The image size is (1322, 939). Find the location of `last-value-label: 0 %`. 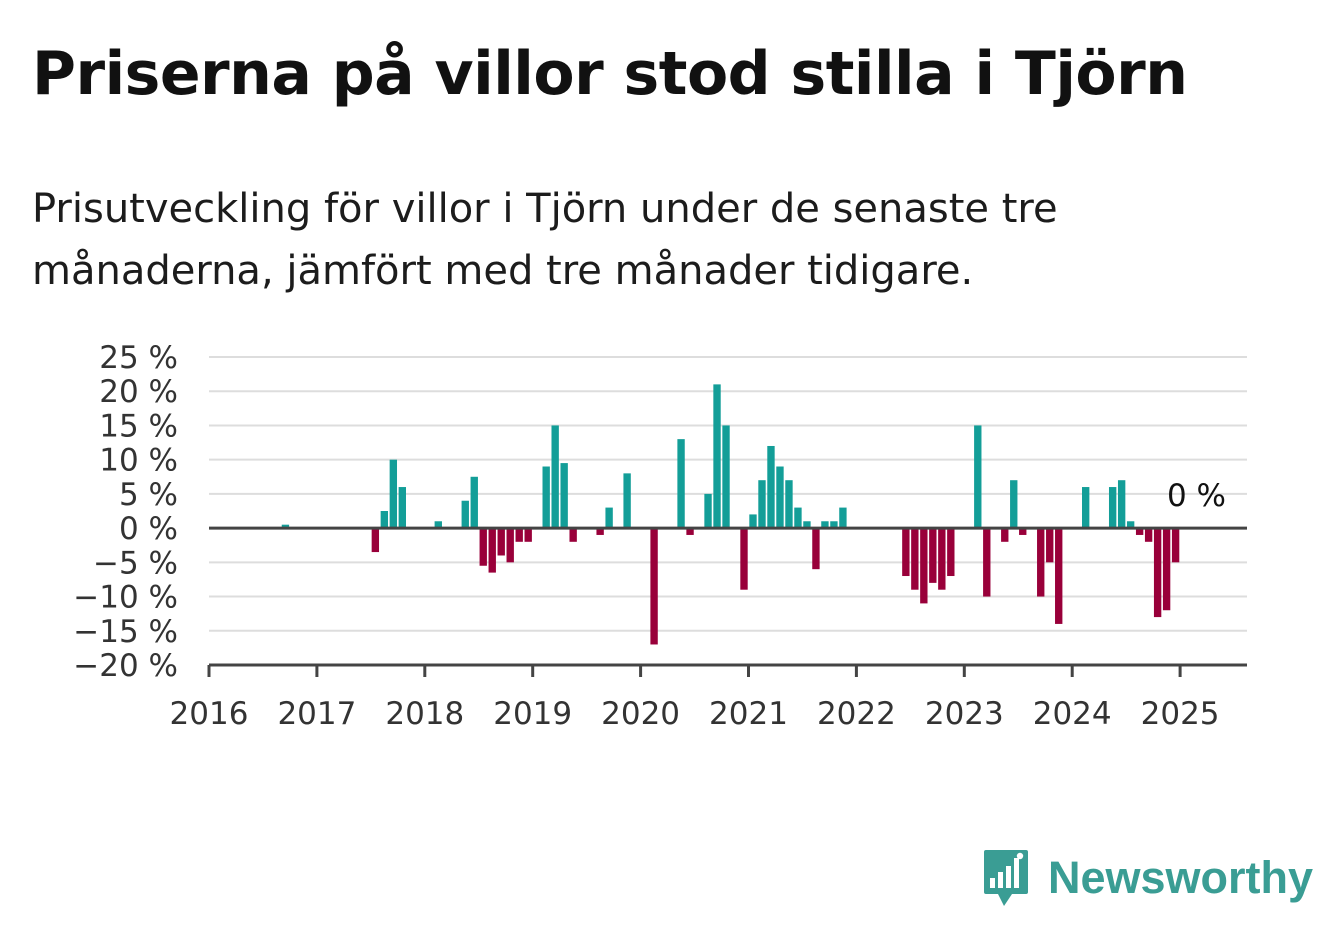

last-value-label: 0 % is located at coordinates (1196, 496).